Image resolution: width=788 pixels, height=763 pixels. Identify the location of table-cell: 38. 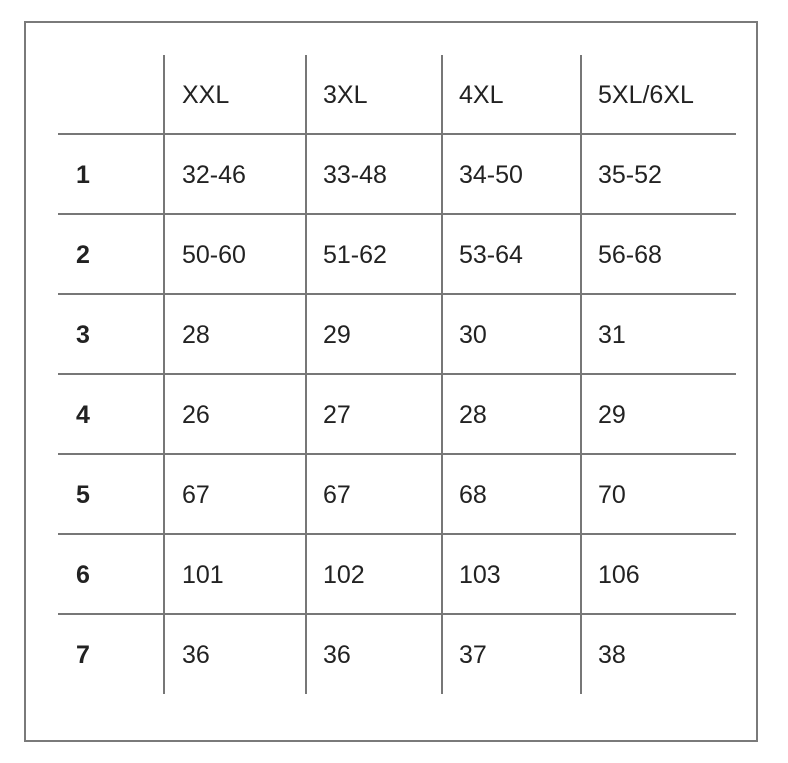
(612, 655).